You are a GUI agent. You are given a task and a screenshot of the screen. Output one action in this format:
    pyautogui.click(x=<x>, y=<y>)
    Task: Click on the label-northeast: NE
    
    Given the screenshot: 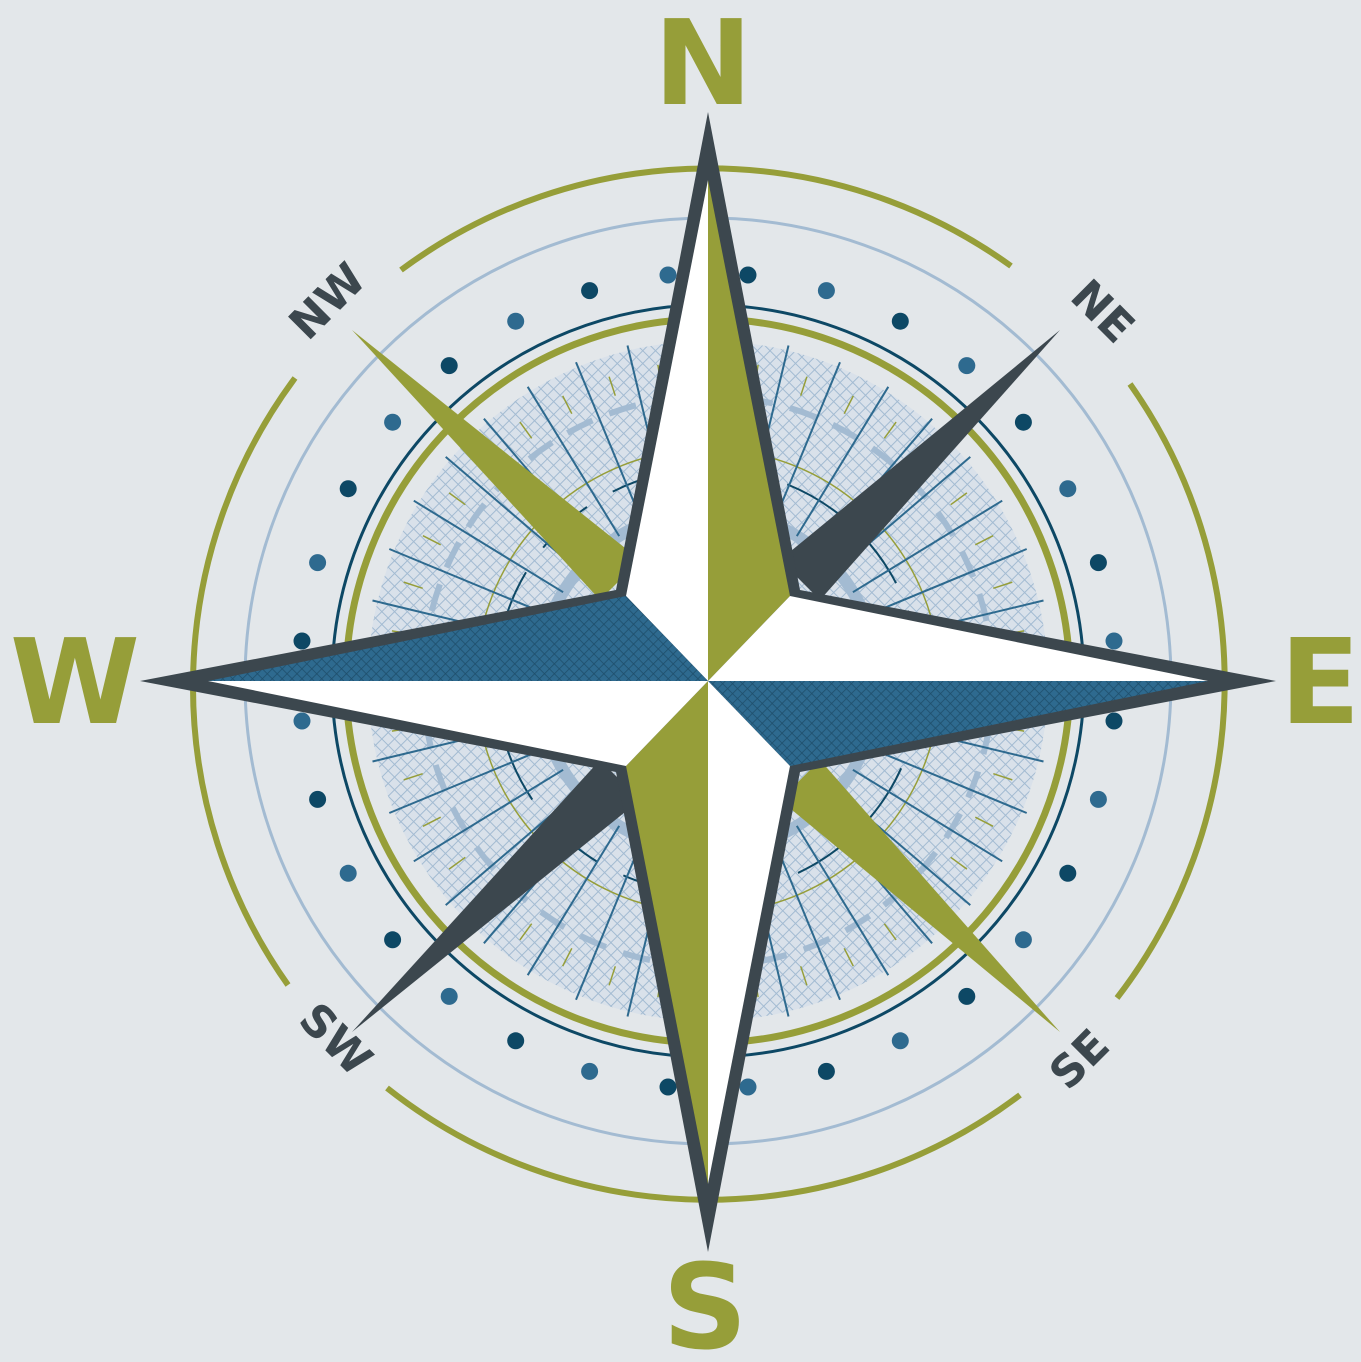 What is the action you would take?
    pyautogui.click(x=1102, y=311)
    